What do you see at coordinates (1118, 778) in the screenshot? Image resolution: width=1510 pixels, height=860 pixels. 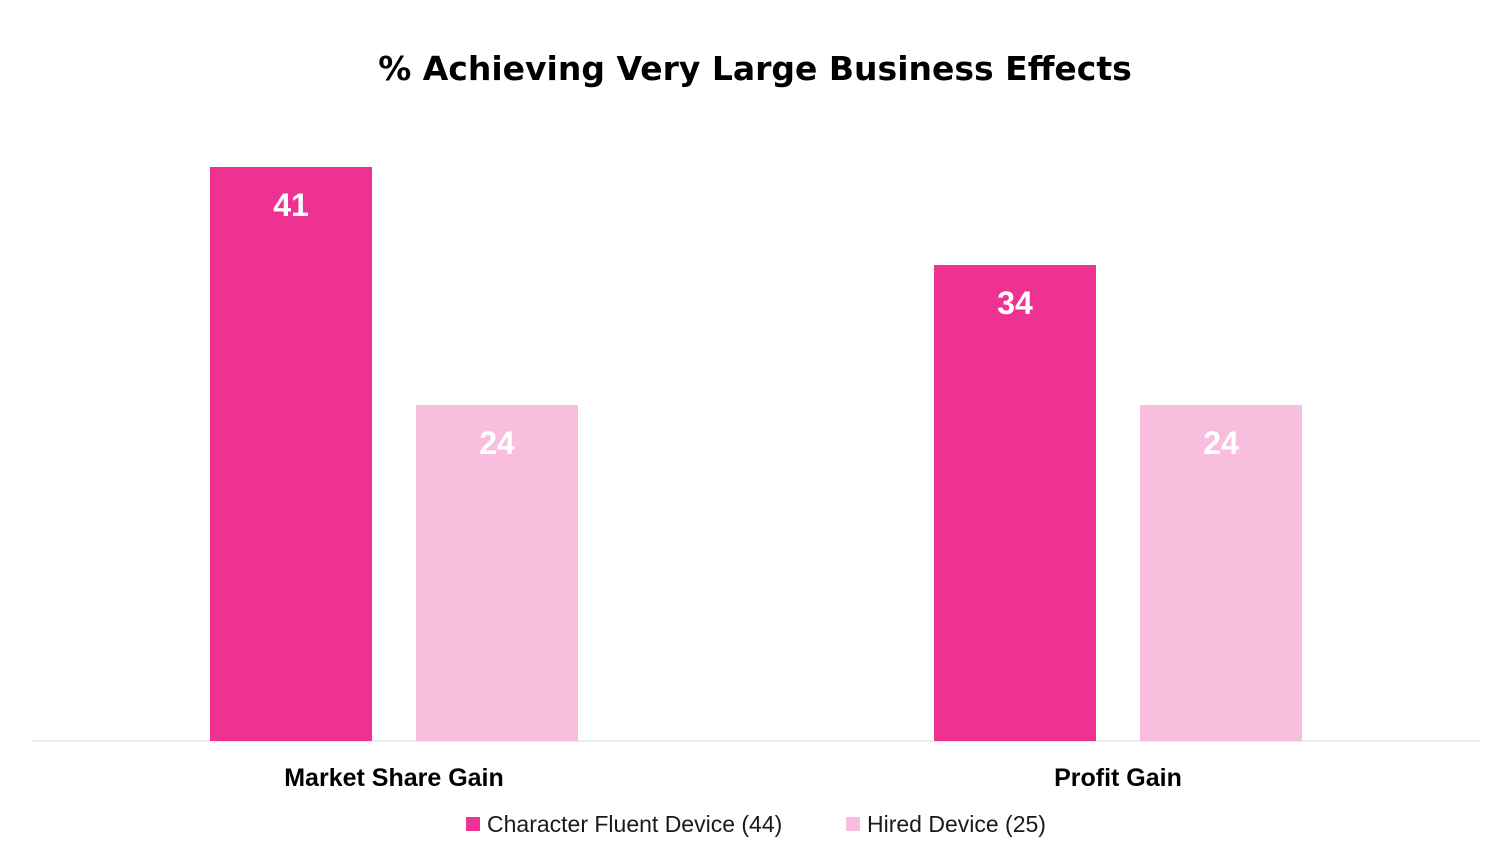 I see `category-label: Profit Gain` at bounding box center [1118, 778].